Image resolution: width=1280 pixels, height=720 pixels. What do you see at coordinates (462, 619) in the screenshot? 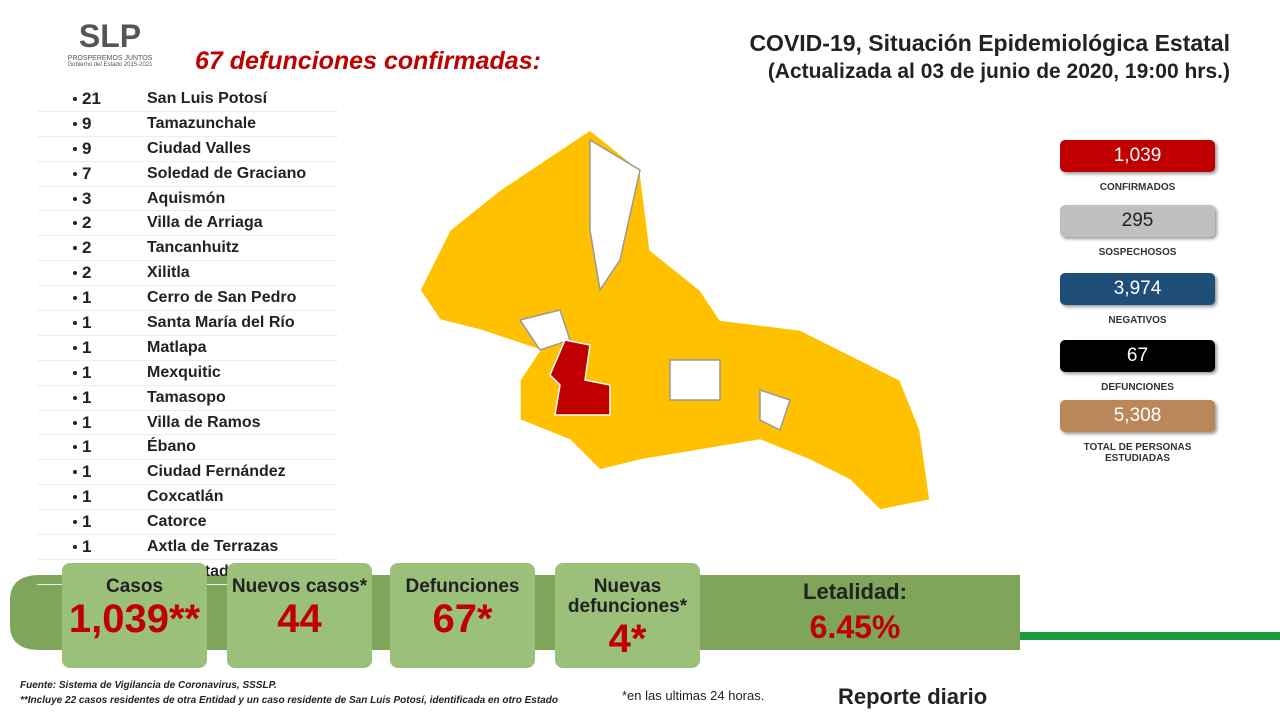
I see `card-value: 67*` at bounding box center [462, 619].